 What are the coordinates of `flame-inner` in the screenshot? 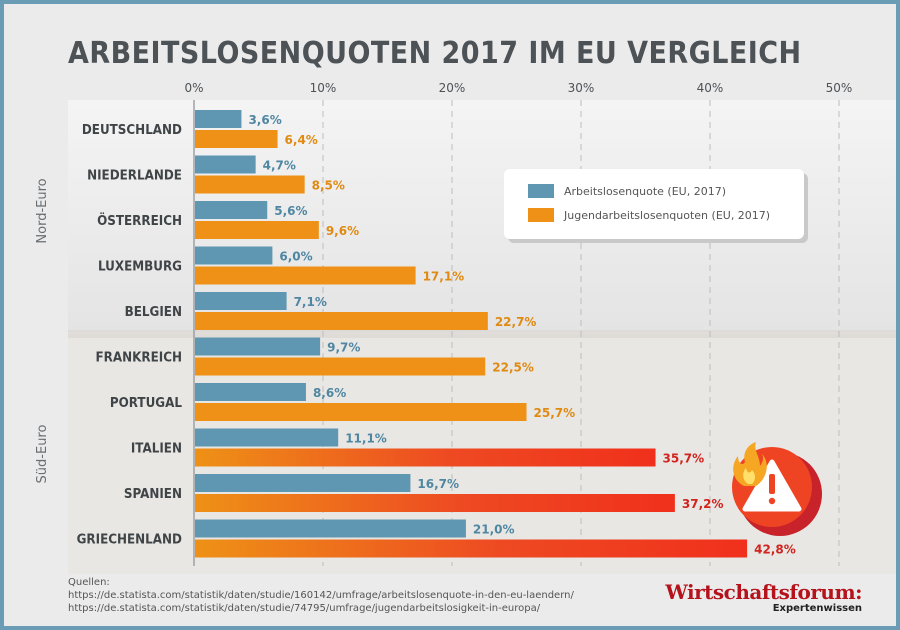 It's located at (749, 476).